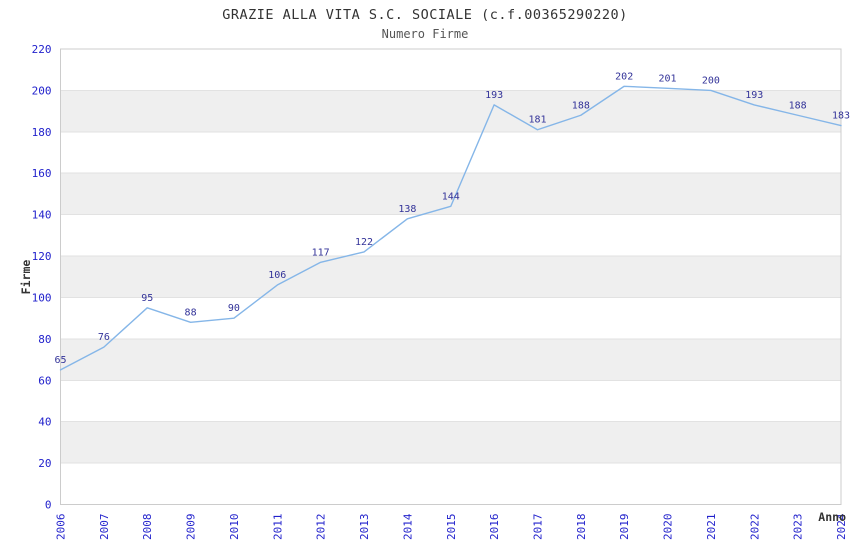  I want to click on y-tick-label: 200, so click(42, 90).